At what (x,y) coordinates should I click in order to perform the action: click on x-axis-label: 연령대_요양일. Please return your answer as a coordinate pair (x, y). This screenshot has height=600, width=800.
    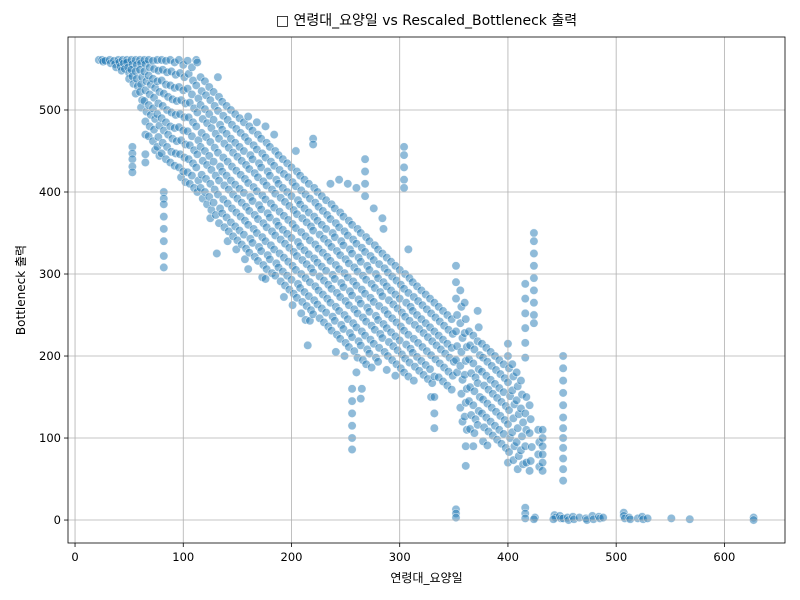
    Looking at the image, I should click on (426, 578).